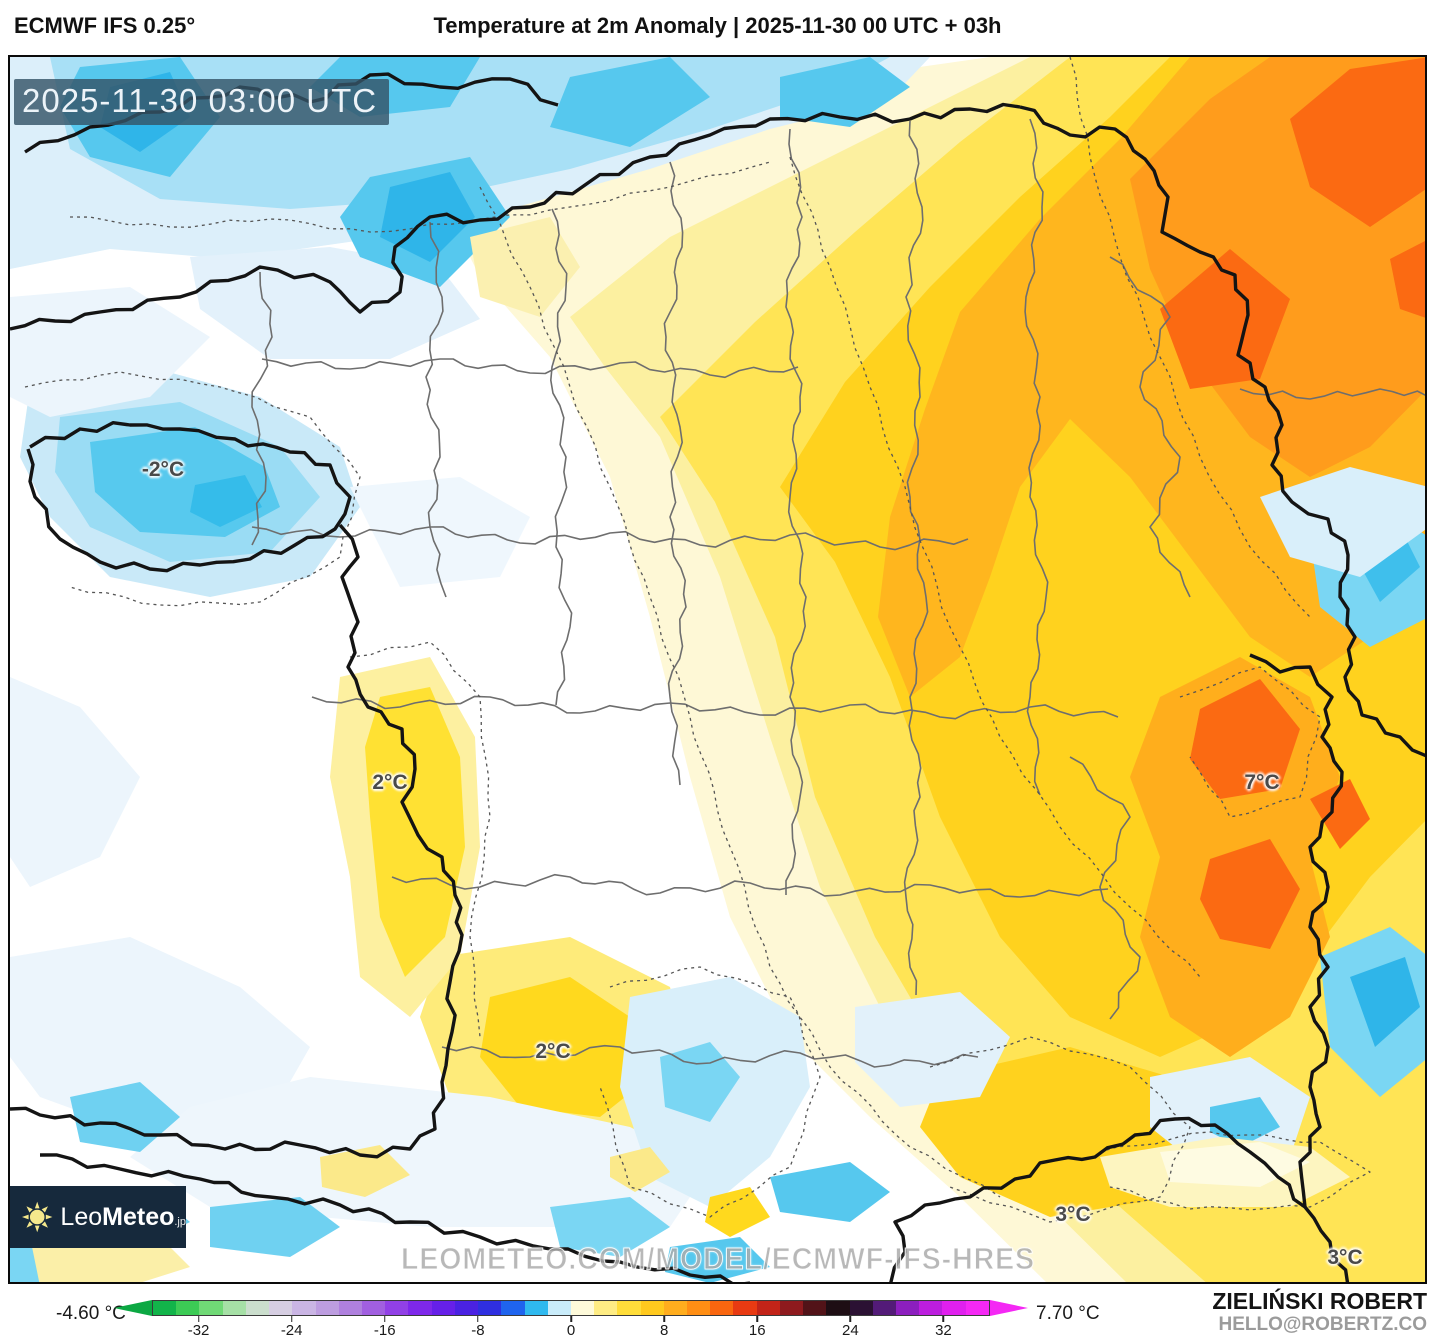 The height and width of the screenshot is (1339, 1435). What do you see at coordinates (1322, 1324) in the screenshot?
I see `contact-email: HELLO@ROBERTZ.CO` at bounding box center [1322, 1324].